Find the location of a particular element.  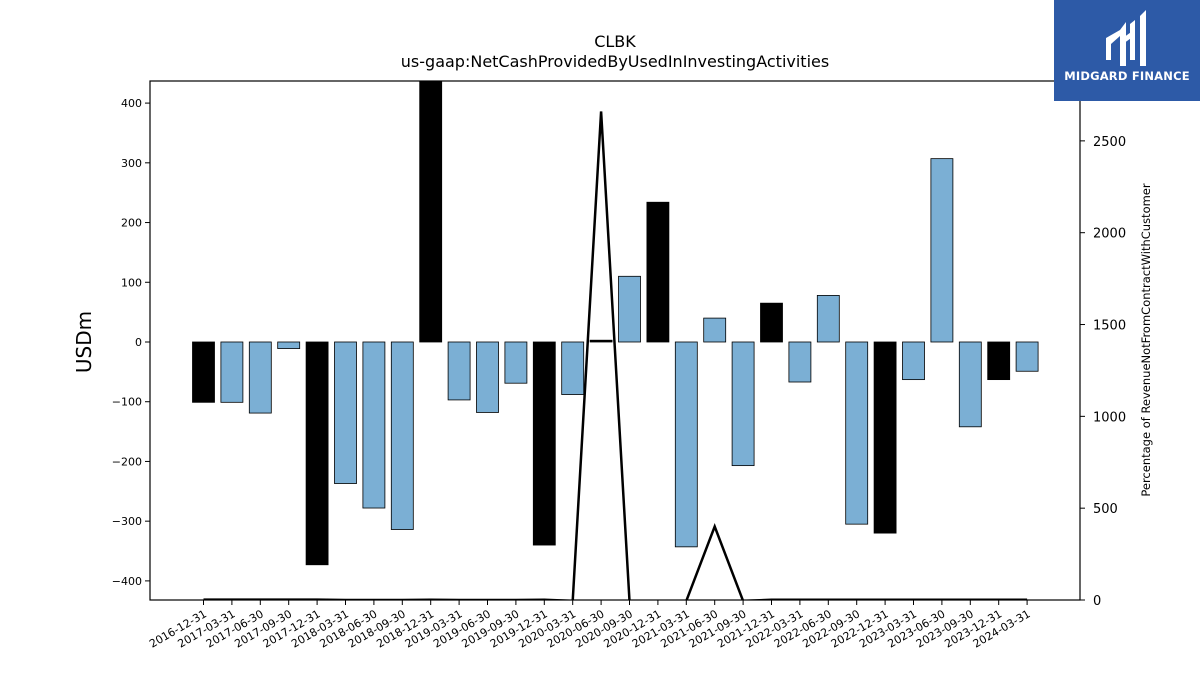

y-tick-label: −100 is located at coordinates (127, 402).